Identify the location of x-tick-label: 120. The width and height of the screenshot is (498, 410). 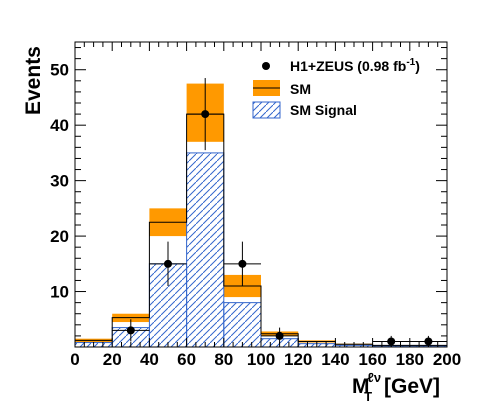
(298, 359).